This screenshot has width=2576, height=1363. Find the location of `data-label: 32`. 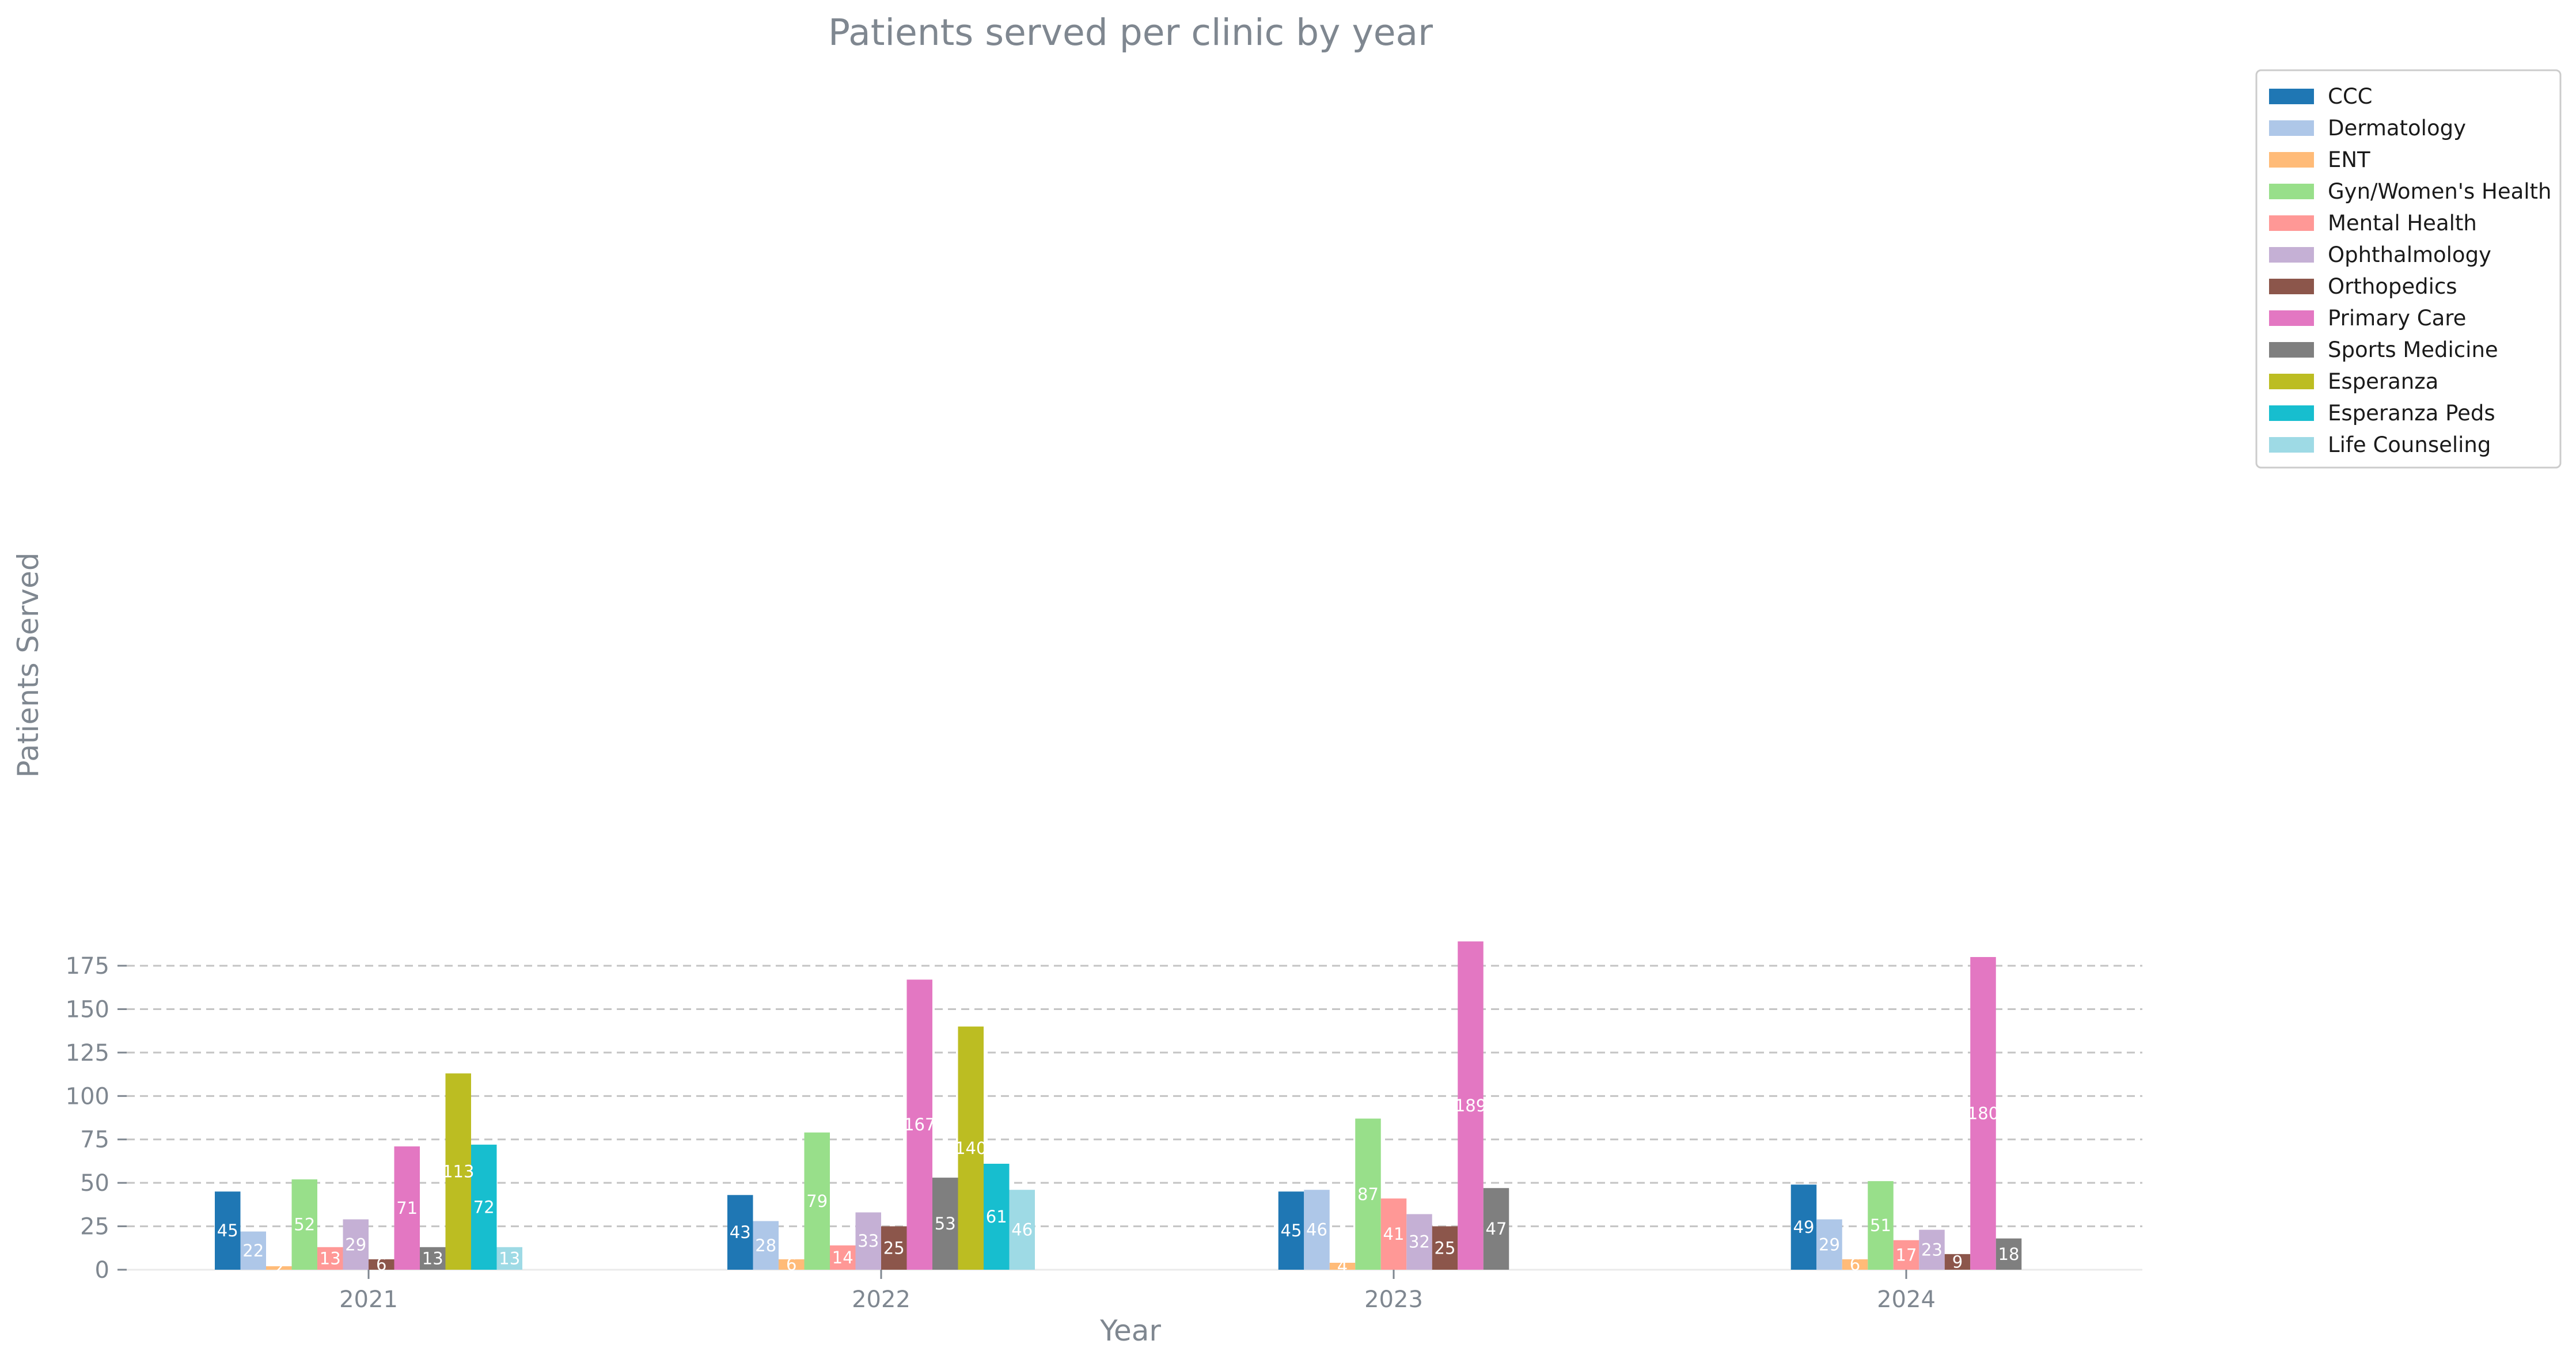

data-label: 32 is located at coordinates (1419, 1242).